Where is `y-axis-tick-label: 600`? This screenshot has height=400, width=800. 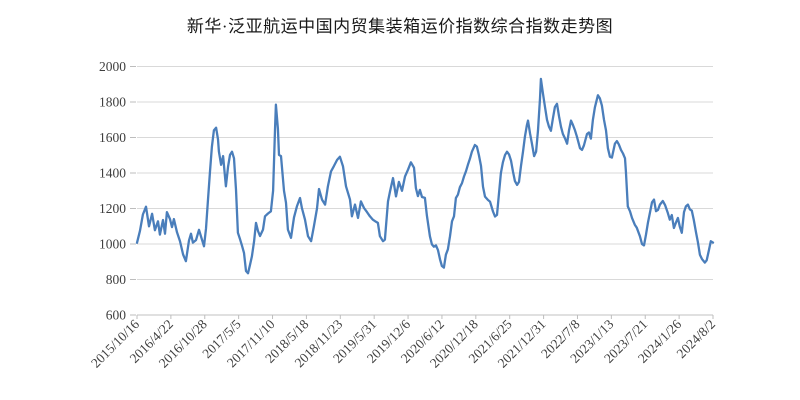
y-axis-tick-label: 600 is located at coordinates (116, 315).